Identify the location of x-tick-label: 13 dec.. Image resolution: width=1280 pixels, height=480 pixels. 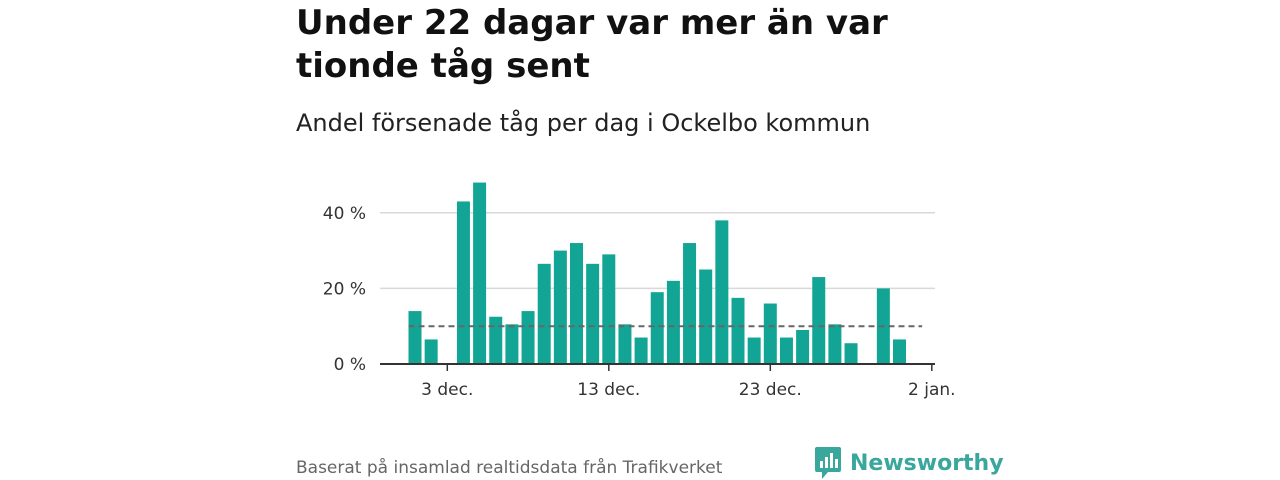
(608, 390).